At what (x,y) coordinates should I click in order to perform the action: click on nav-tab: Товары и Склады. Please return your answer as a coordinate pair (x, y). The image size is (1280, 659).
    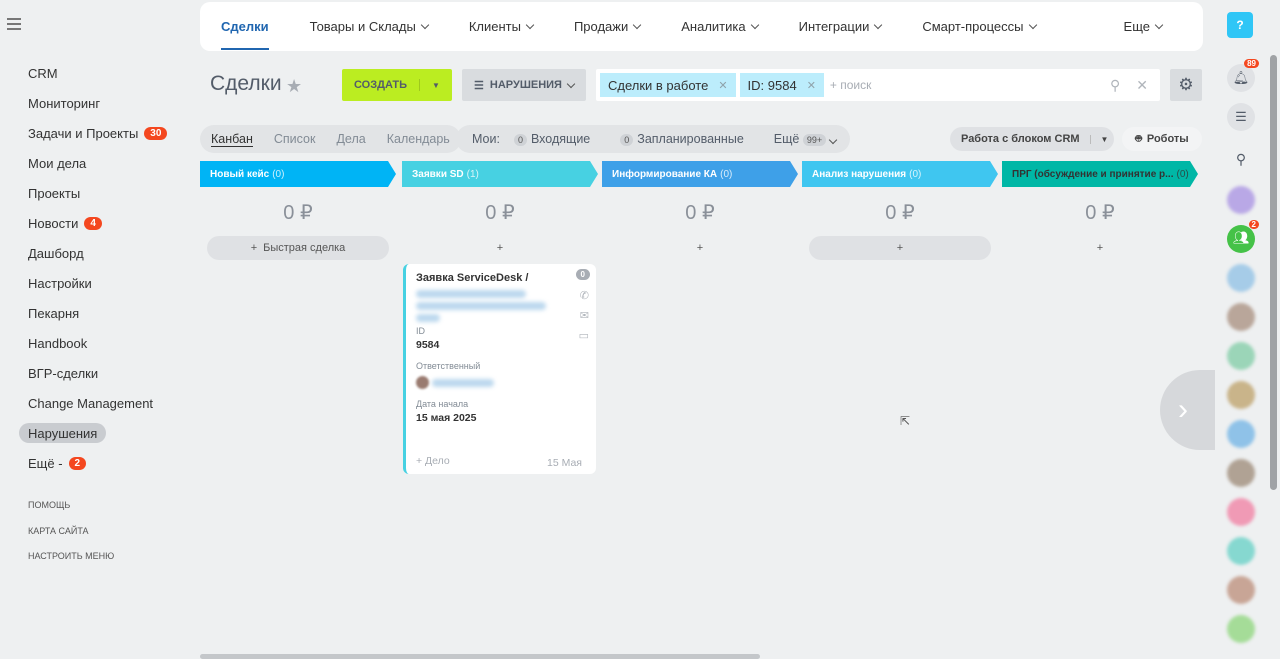
    Looking at the image, I should click on (370, 26).